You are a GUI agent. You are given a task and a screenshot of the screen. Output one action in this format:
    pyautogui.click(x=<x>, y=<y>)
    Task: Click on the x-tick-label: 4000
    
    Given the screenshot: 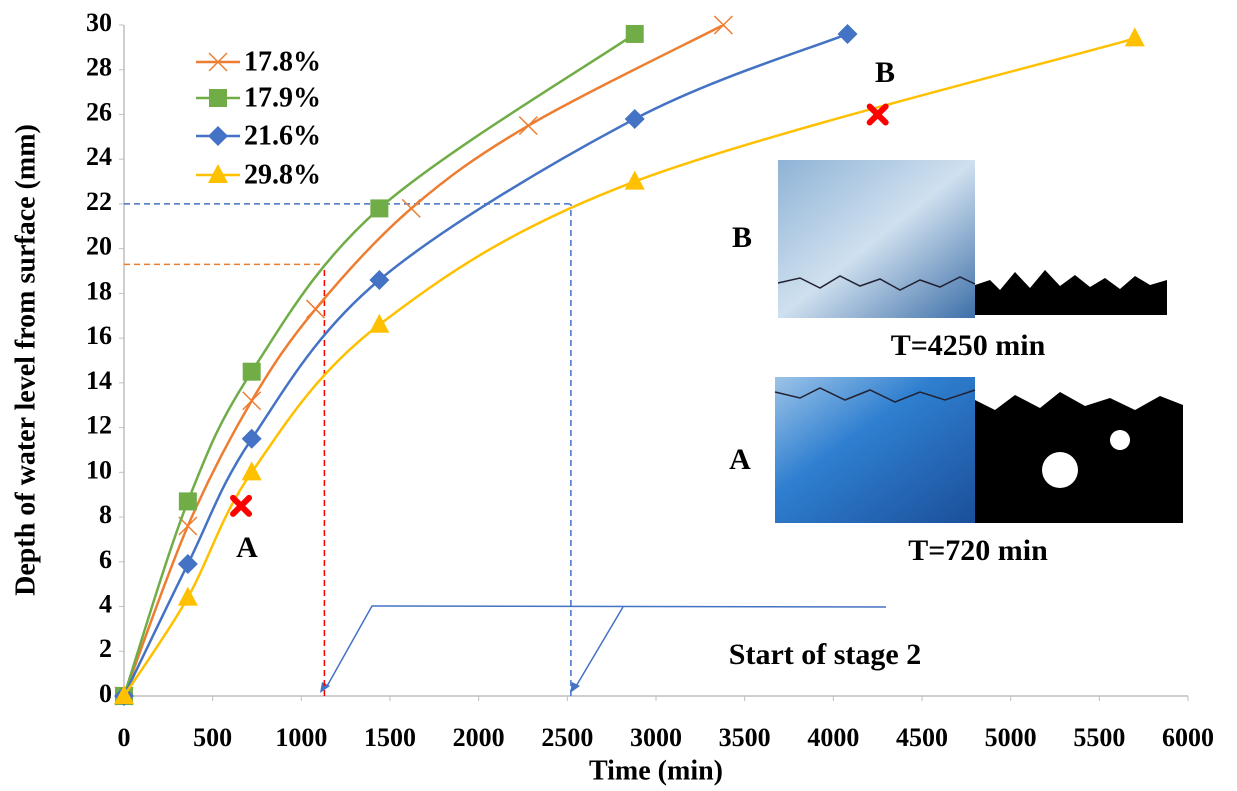 What is the action you would take?
    pyautogui.click(x=833, y=737)
    